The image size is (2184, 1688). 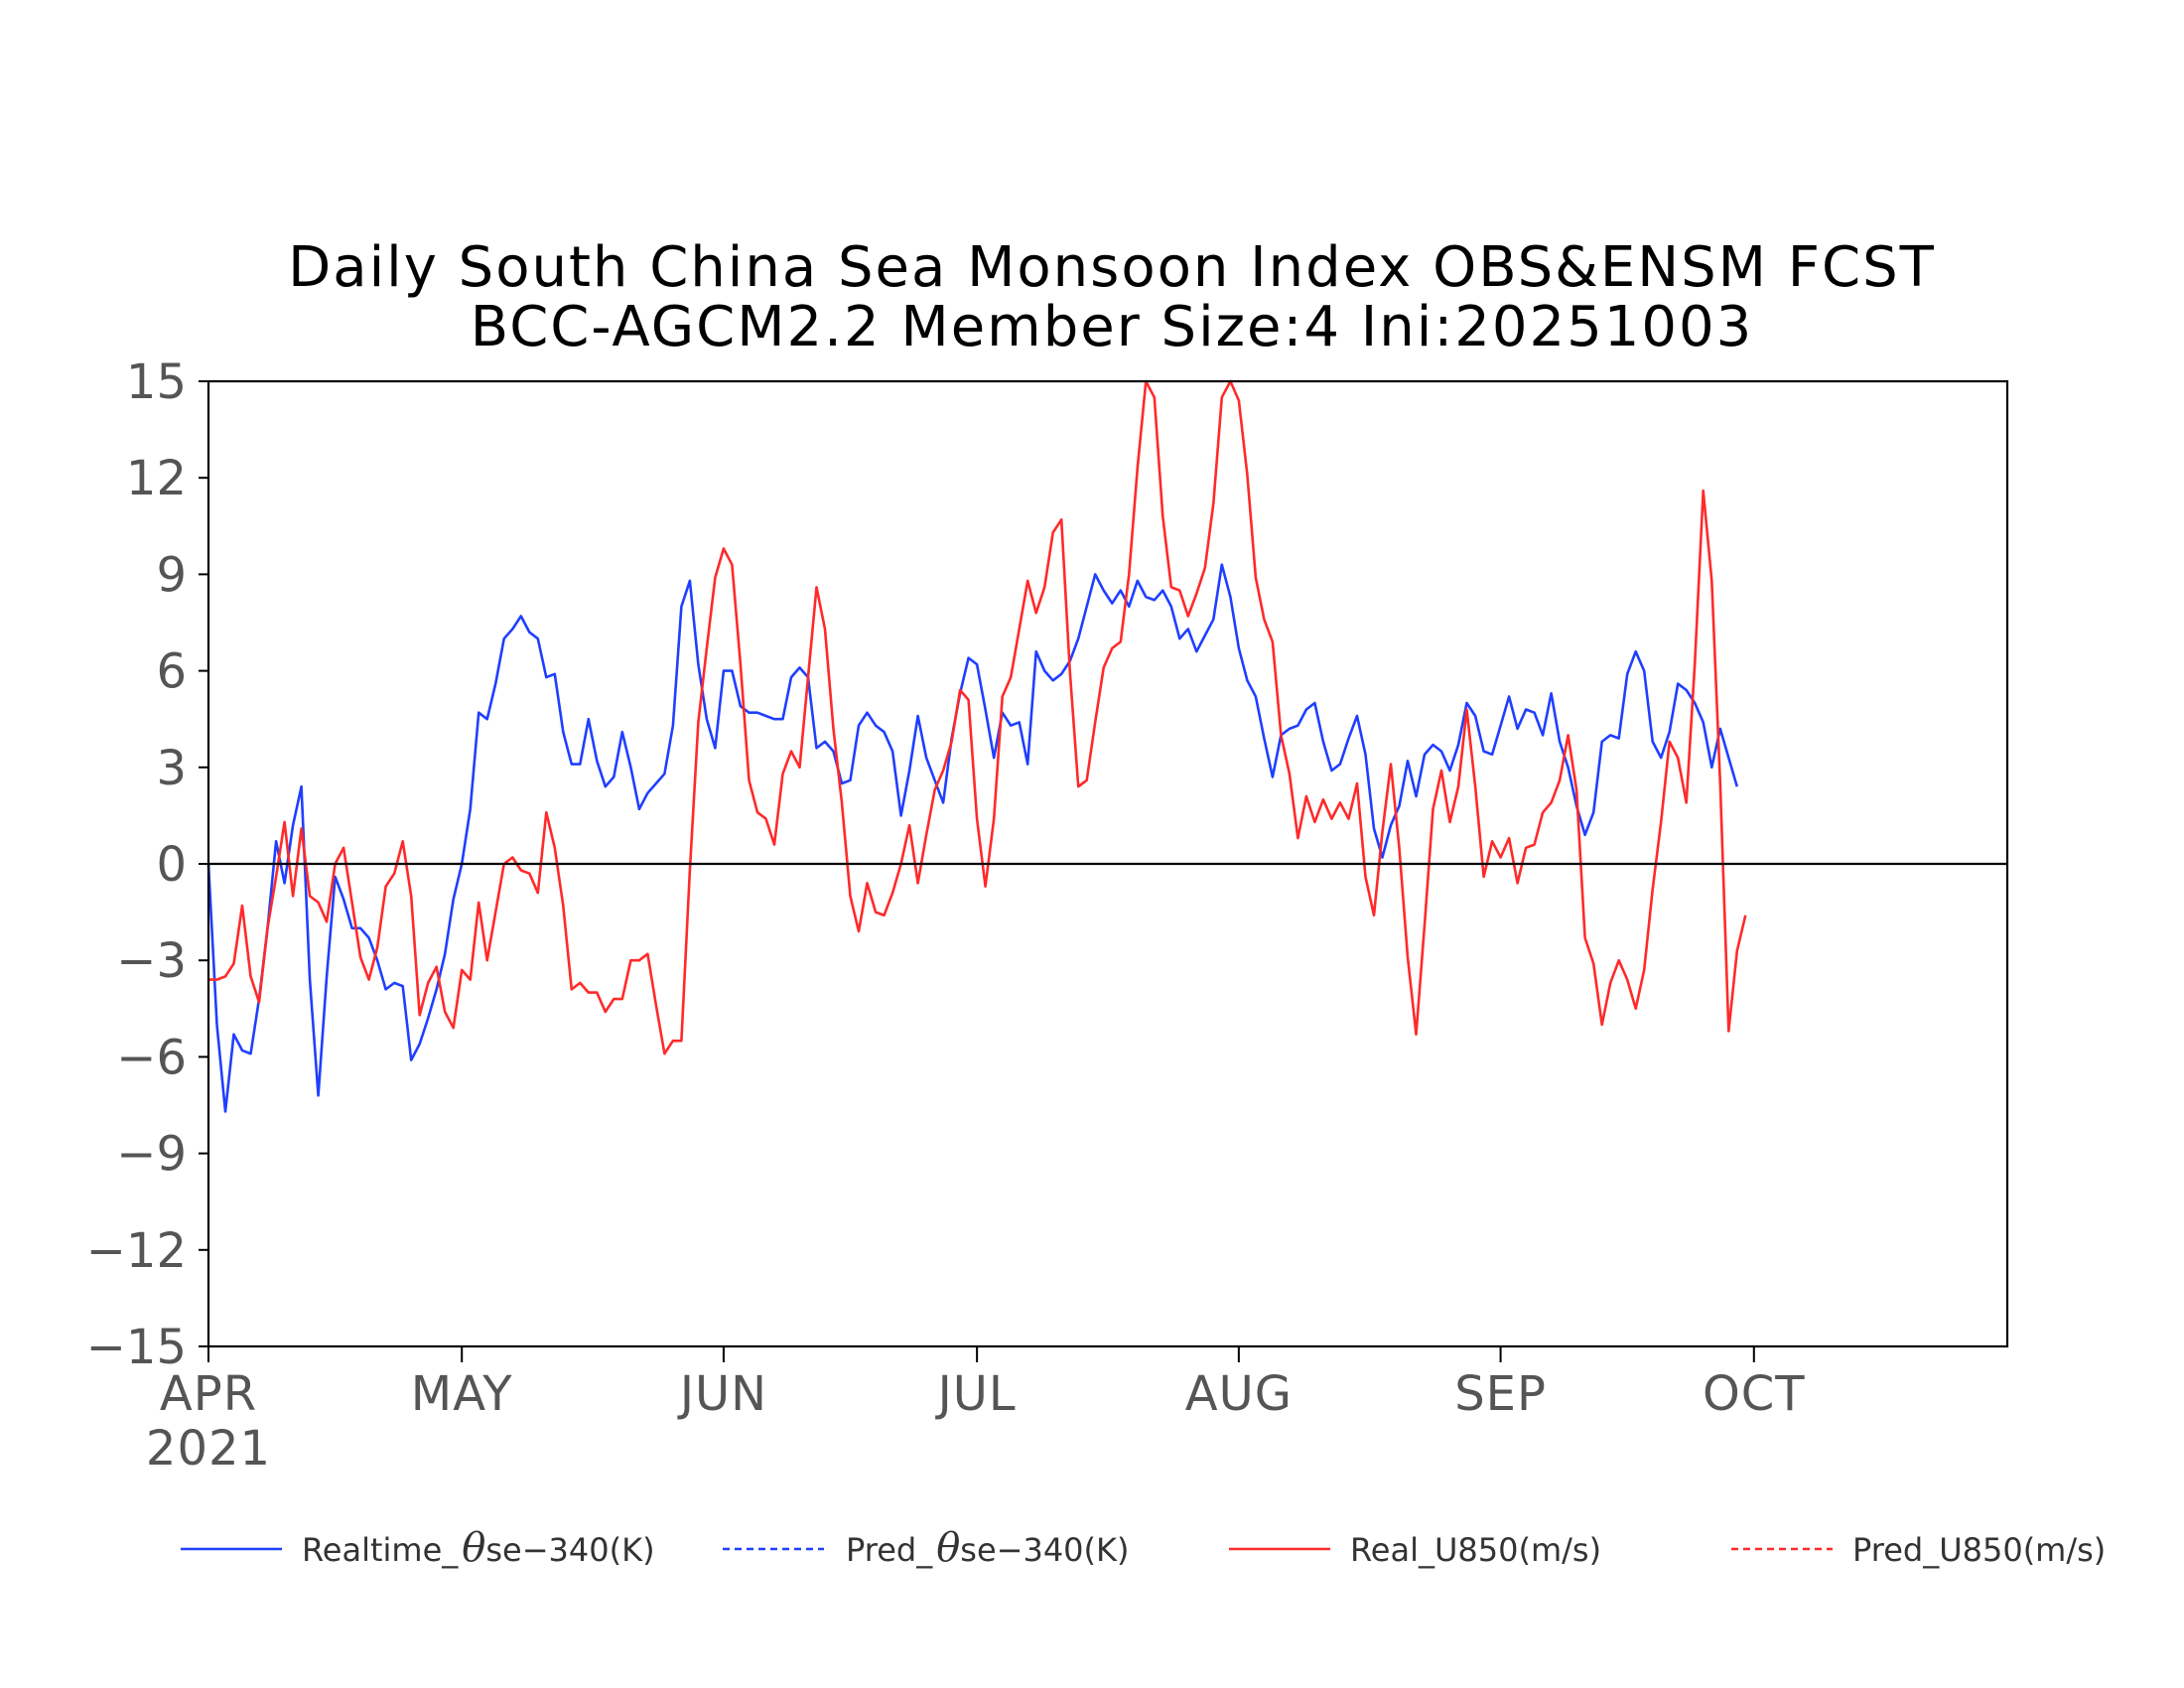 I want to click on y-tick-label: −15, so click(x=136, y=1347).